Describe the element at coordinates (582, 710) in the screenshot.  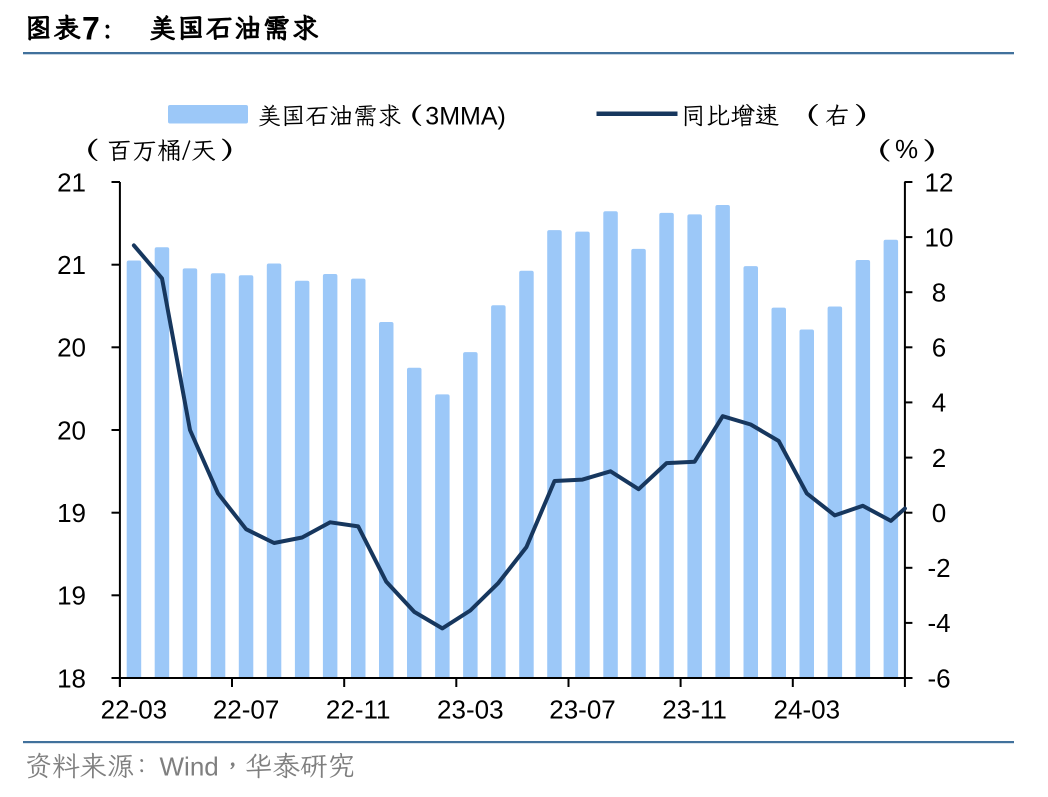
I see `svg-text: 23-07` at that location.